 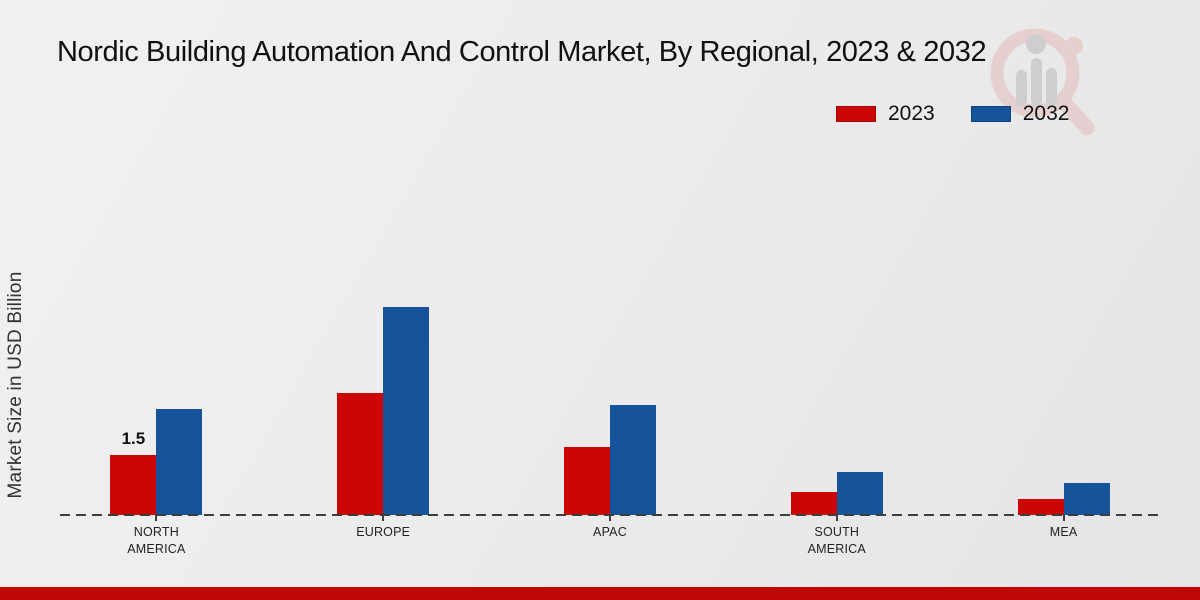 What do you see at coordinates (156, 540) in the screenshot?
I see `category-label-north-america: NORTH AMERICA` at bounding box center [156, 540].